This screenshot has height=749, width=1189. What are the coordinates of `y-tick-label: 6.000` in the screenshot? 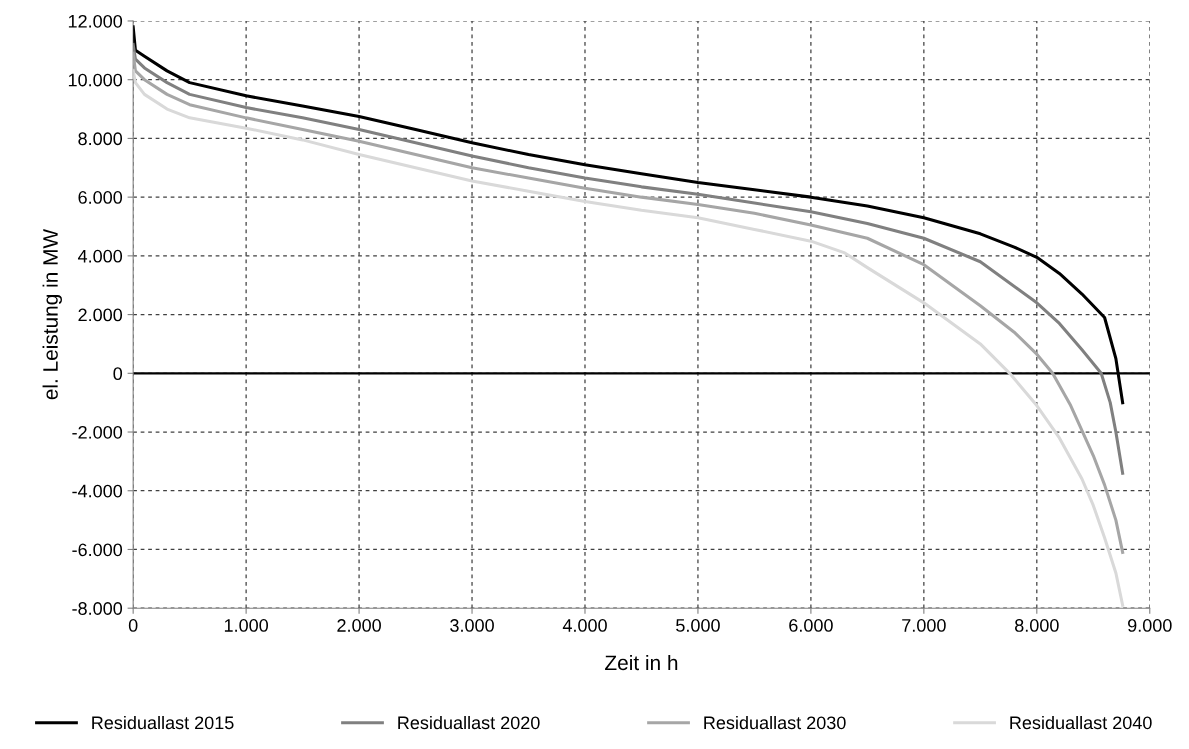 It's located at (100, 197).